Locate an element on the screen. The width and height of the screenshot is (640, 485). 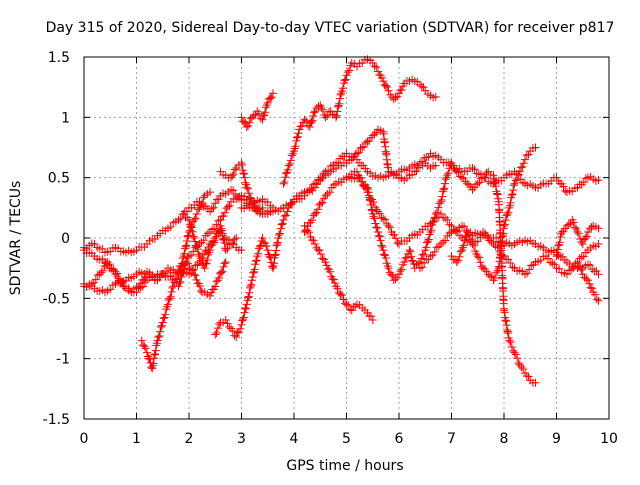
y-tick-label: -1.5 is located at coordinates (56, 420).